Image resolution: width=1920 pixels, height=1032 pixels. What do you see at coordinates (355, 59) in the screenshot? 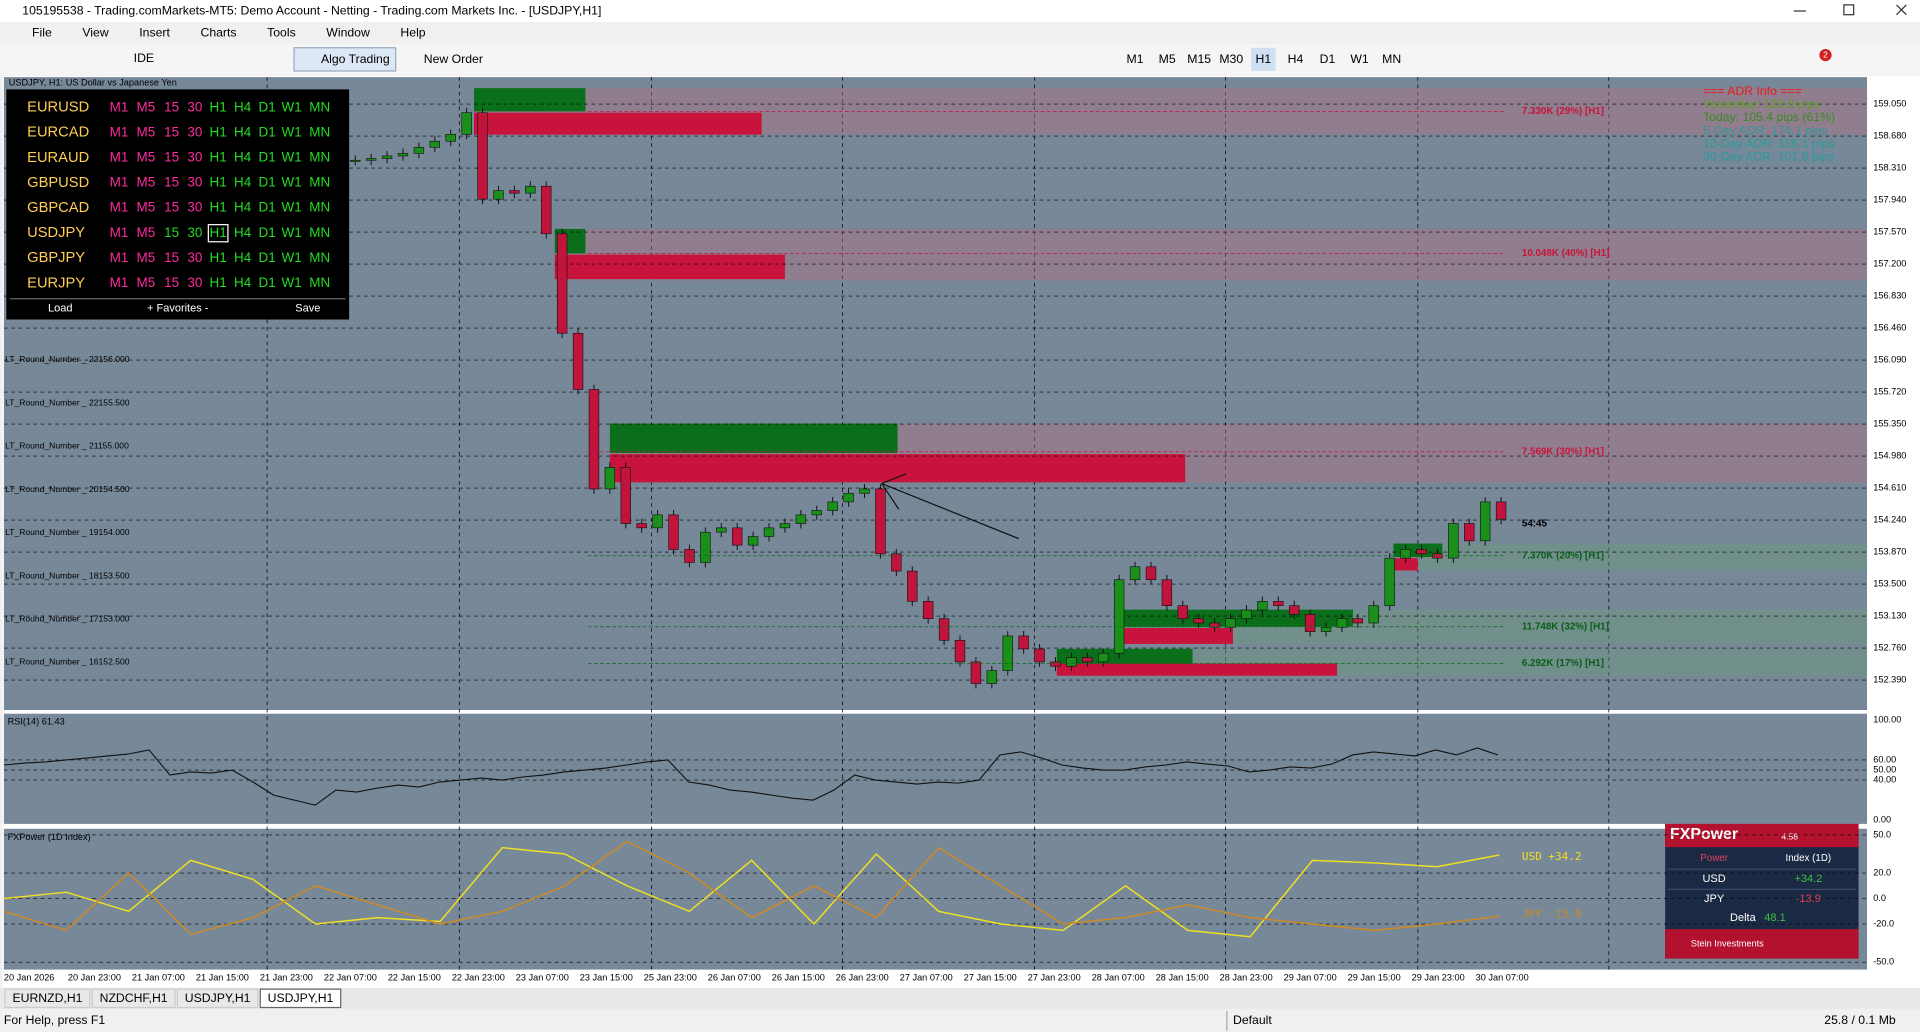
I see `algo-button: Algo Trading` at bounding box center [355, 59].